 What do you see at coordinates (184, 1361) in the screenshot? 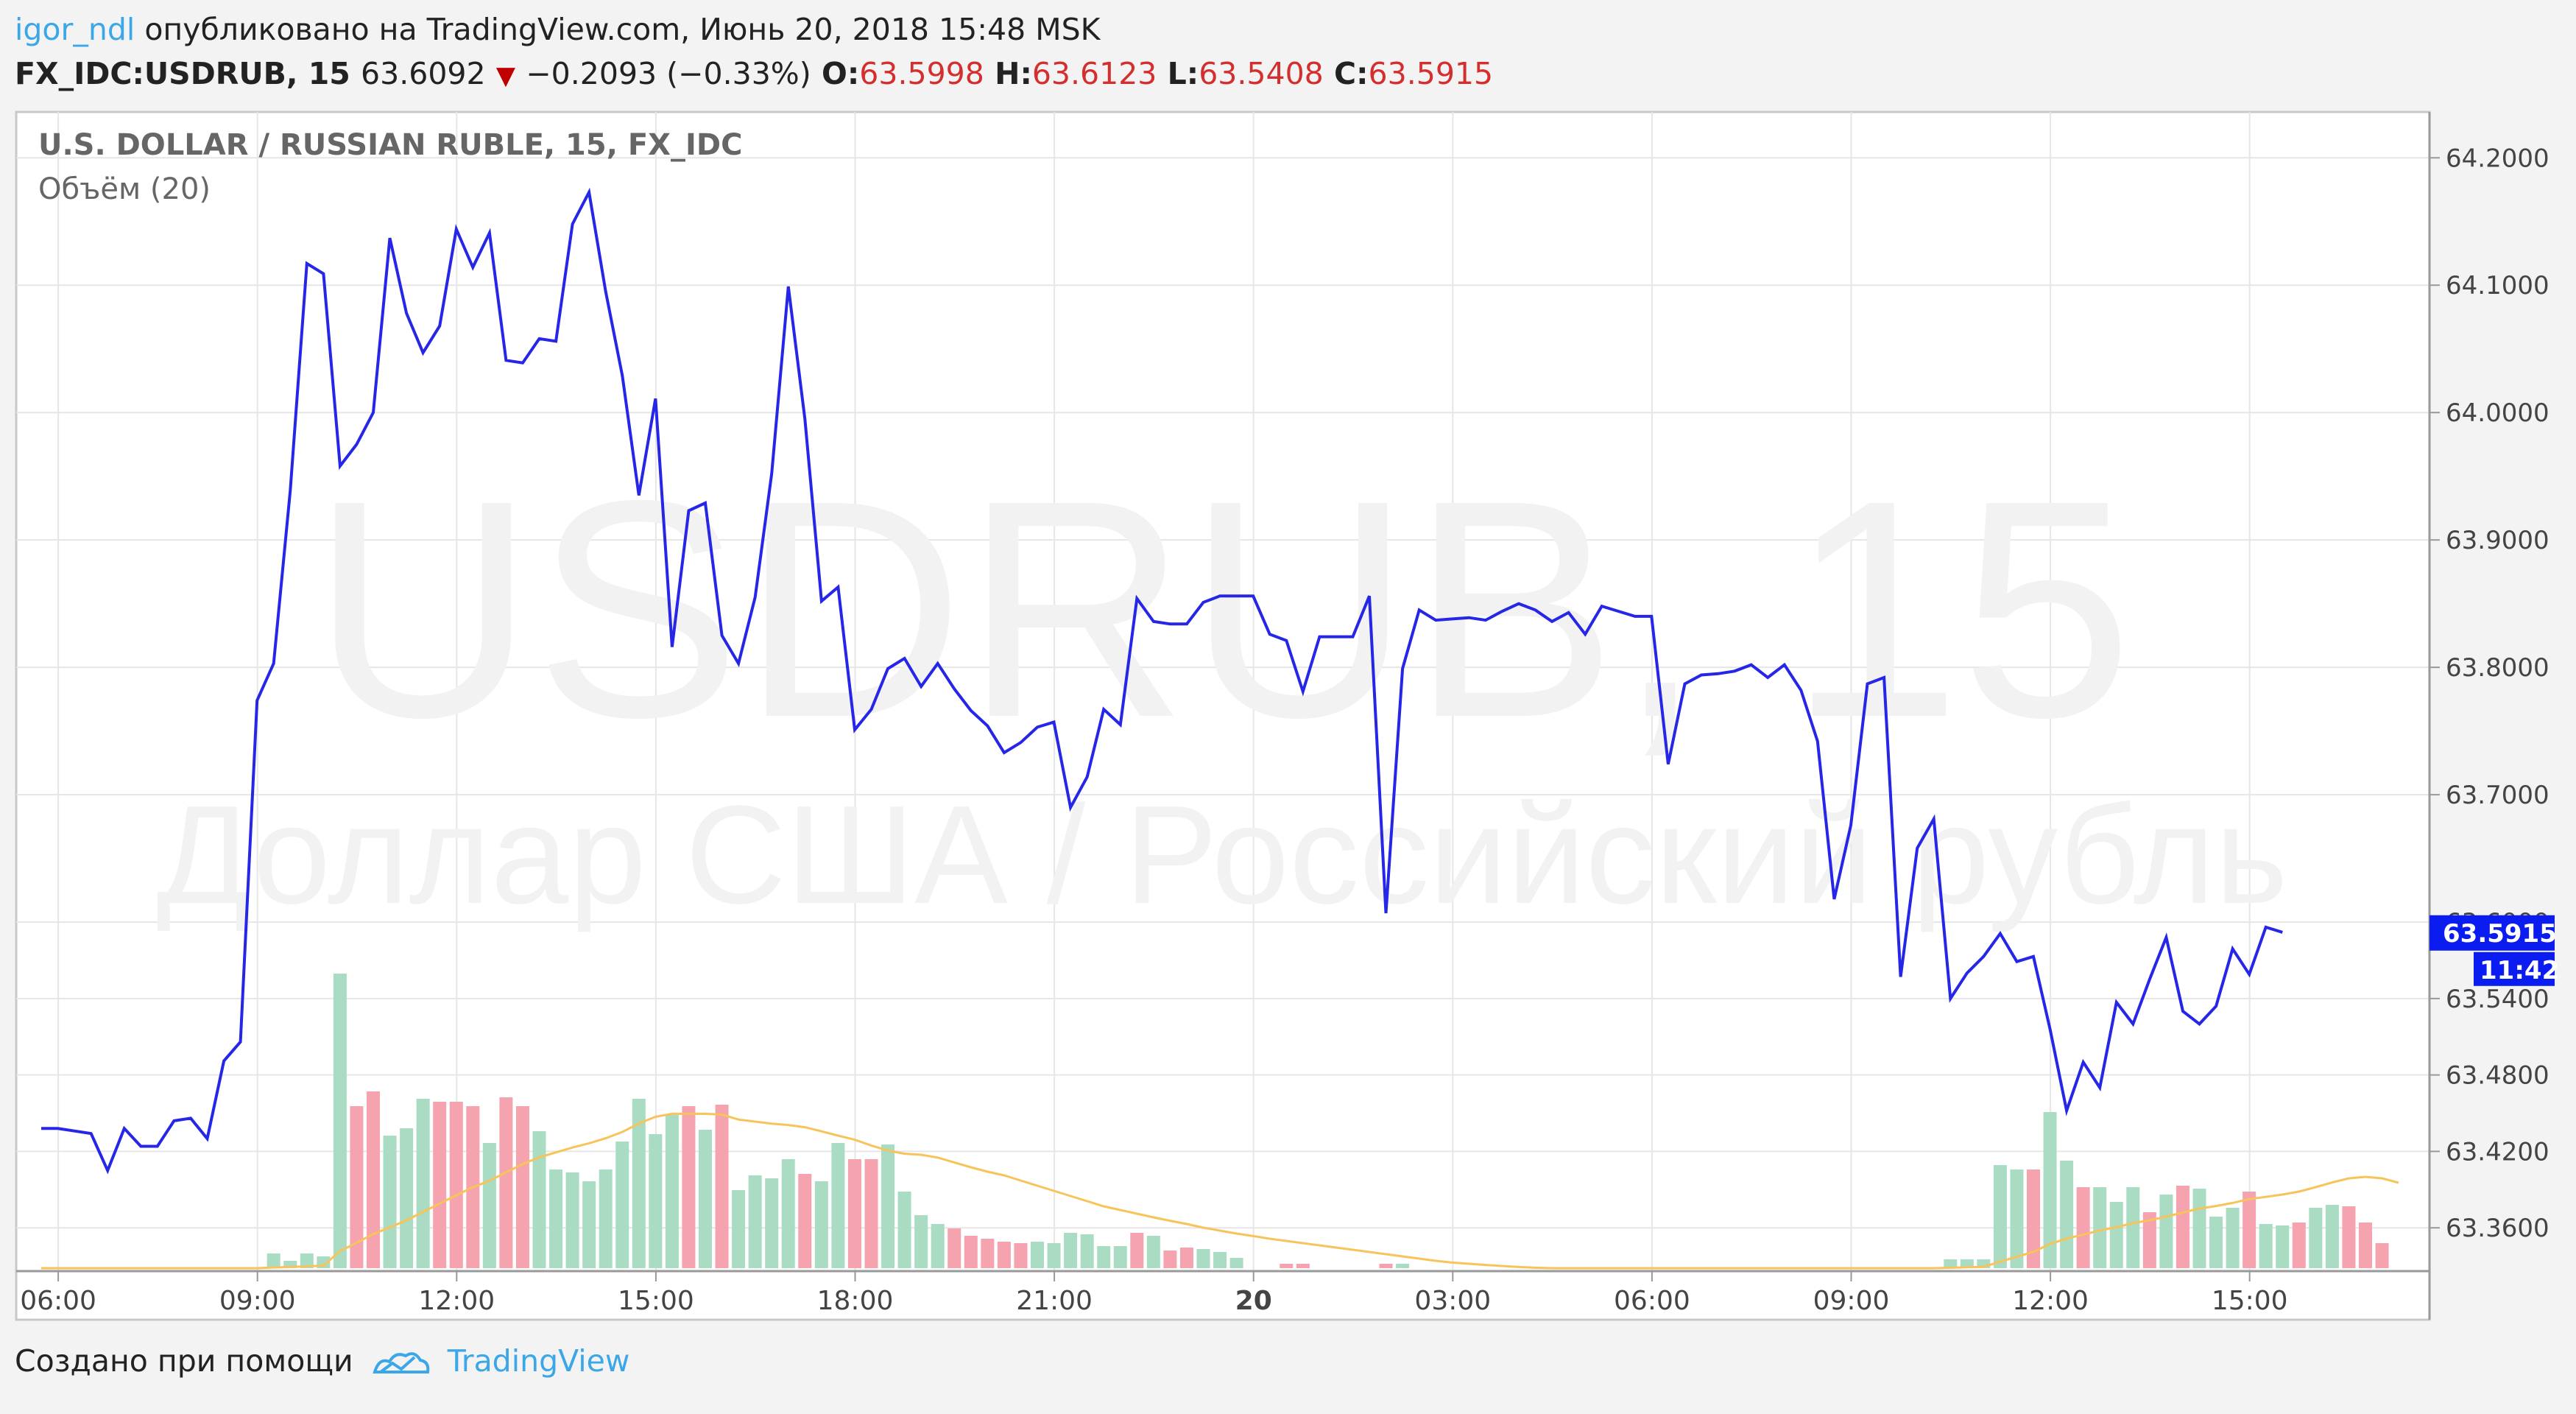
I see `created-with-text: Создано при помощи` at bounding box center [184, 1361].